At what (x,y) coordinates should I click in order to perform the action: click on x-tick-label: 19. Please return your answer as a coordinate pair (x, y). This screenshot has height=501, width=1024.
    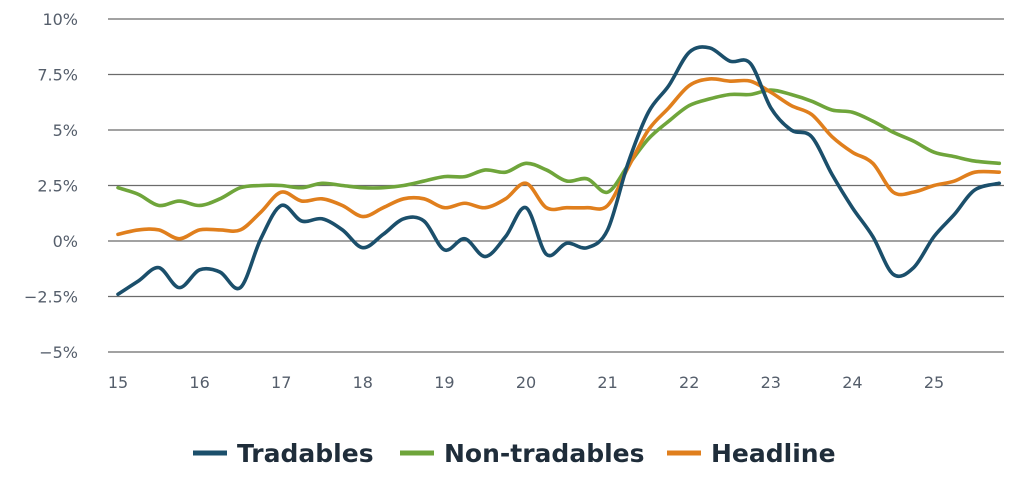
    Looking at the image, I should click on (444, 382).